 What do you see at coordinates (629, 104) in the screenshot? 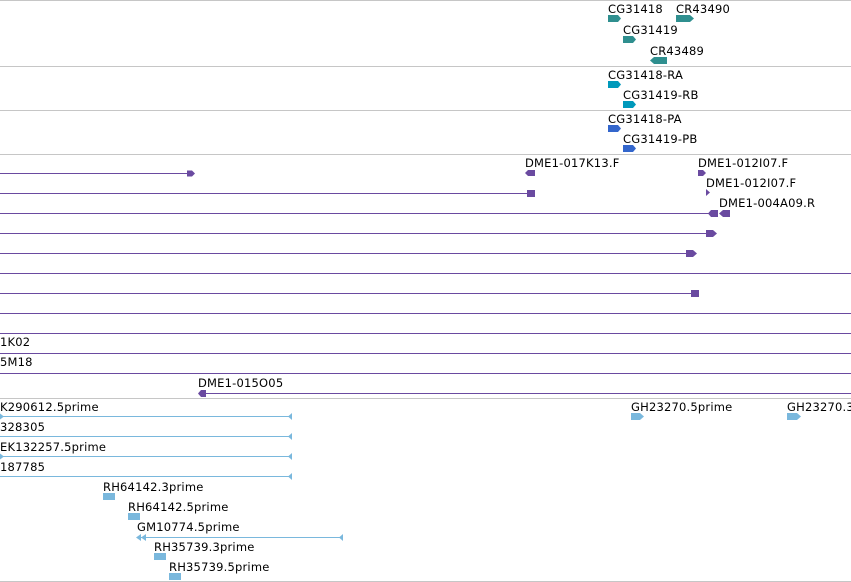
I see `transcript-glyph-cg31419-rb` at bounding box center [629, 104].